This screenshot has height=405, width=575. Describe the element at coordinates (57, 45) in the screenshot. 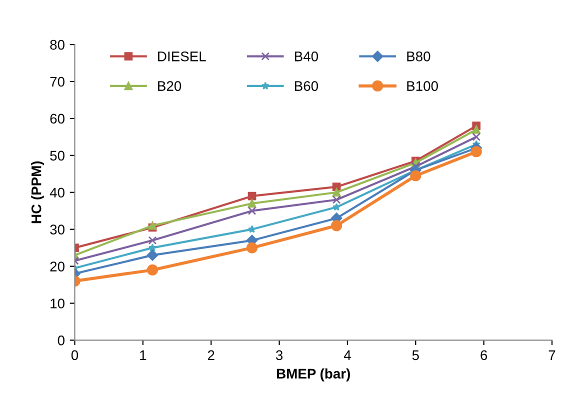

I see `y-tick-label: 80` at that location.